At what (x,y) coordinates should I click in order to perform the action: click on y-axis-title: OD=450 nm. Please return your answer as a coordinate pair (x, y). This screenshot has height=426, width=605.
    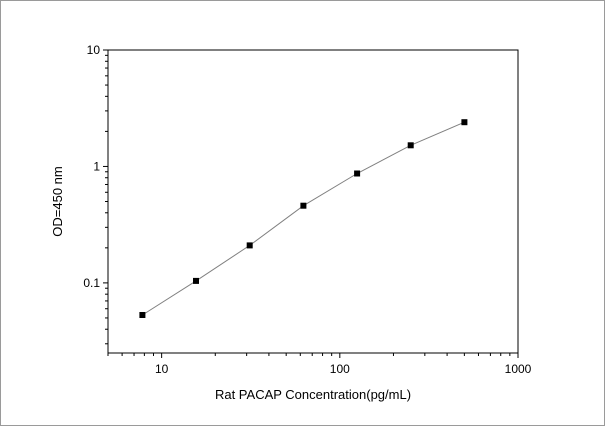
    Looking at the image, I should click on (57, 201).